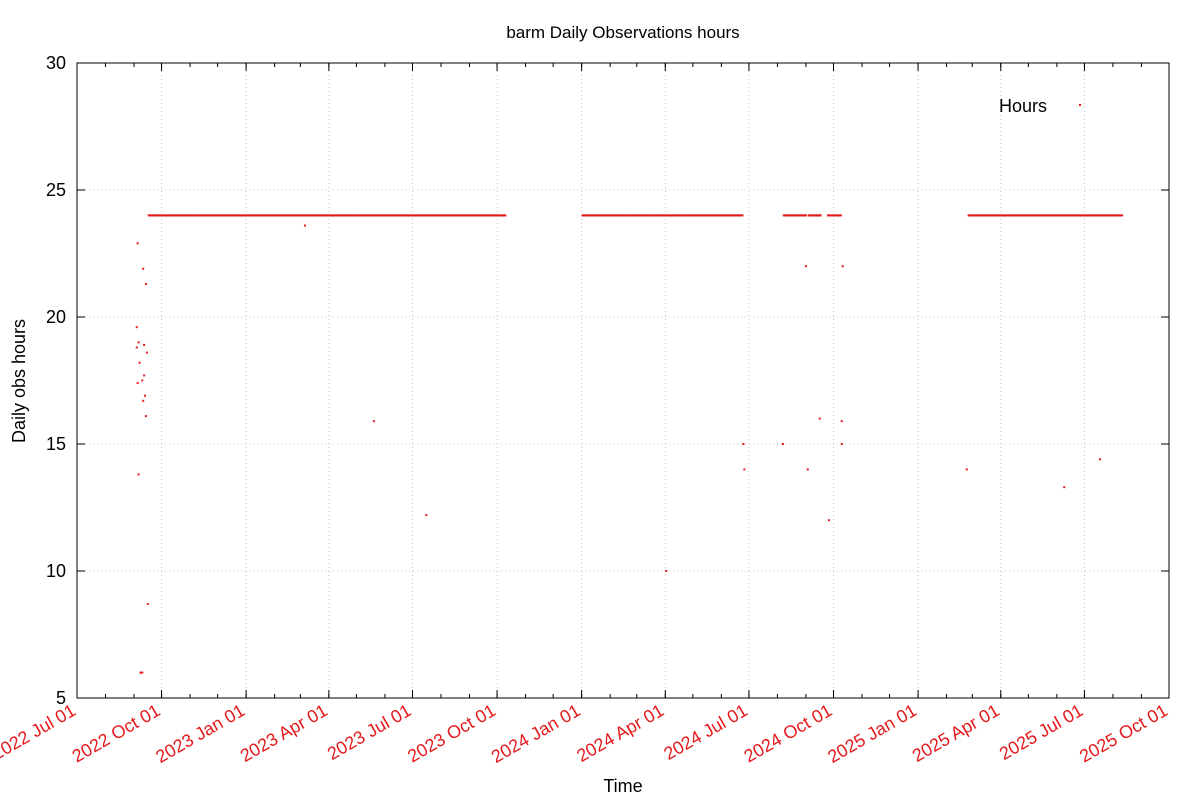  What do you see at coordinates (61, 698) in the screenshot?
I see `y-tick-label: 5` at bounding box center [61, 698].